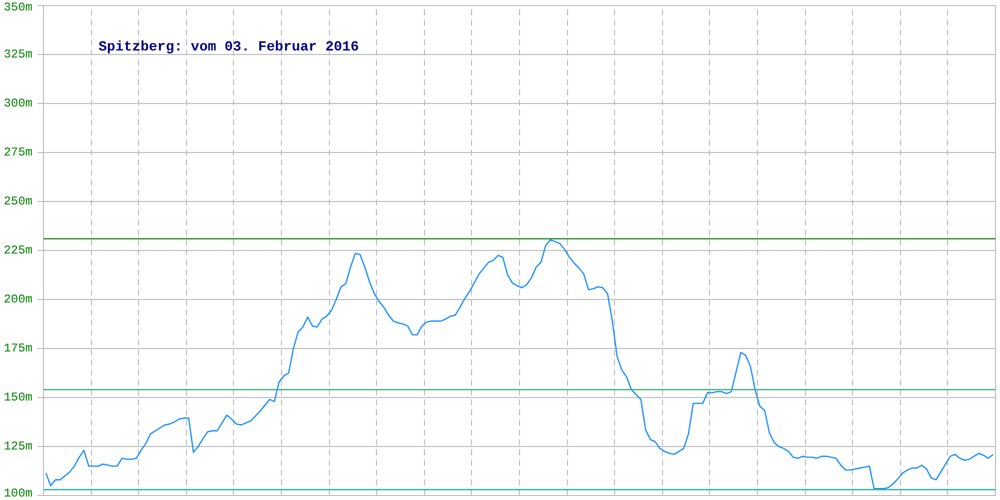 The image size is (1000, 500). What do you see at coordinates (18, 349) in the screenshot?
I see `y-tick-label: 175m` at bounding box center [18, 349].